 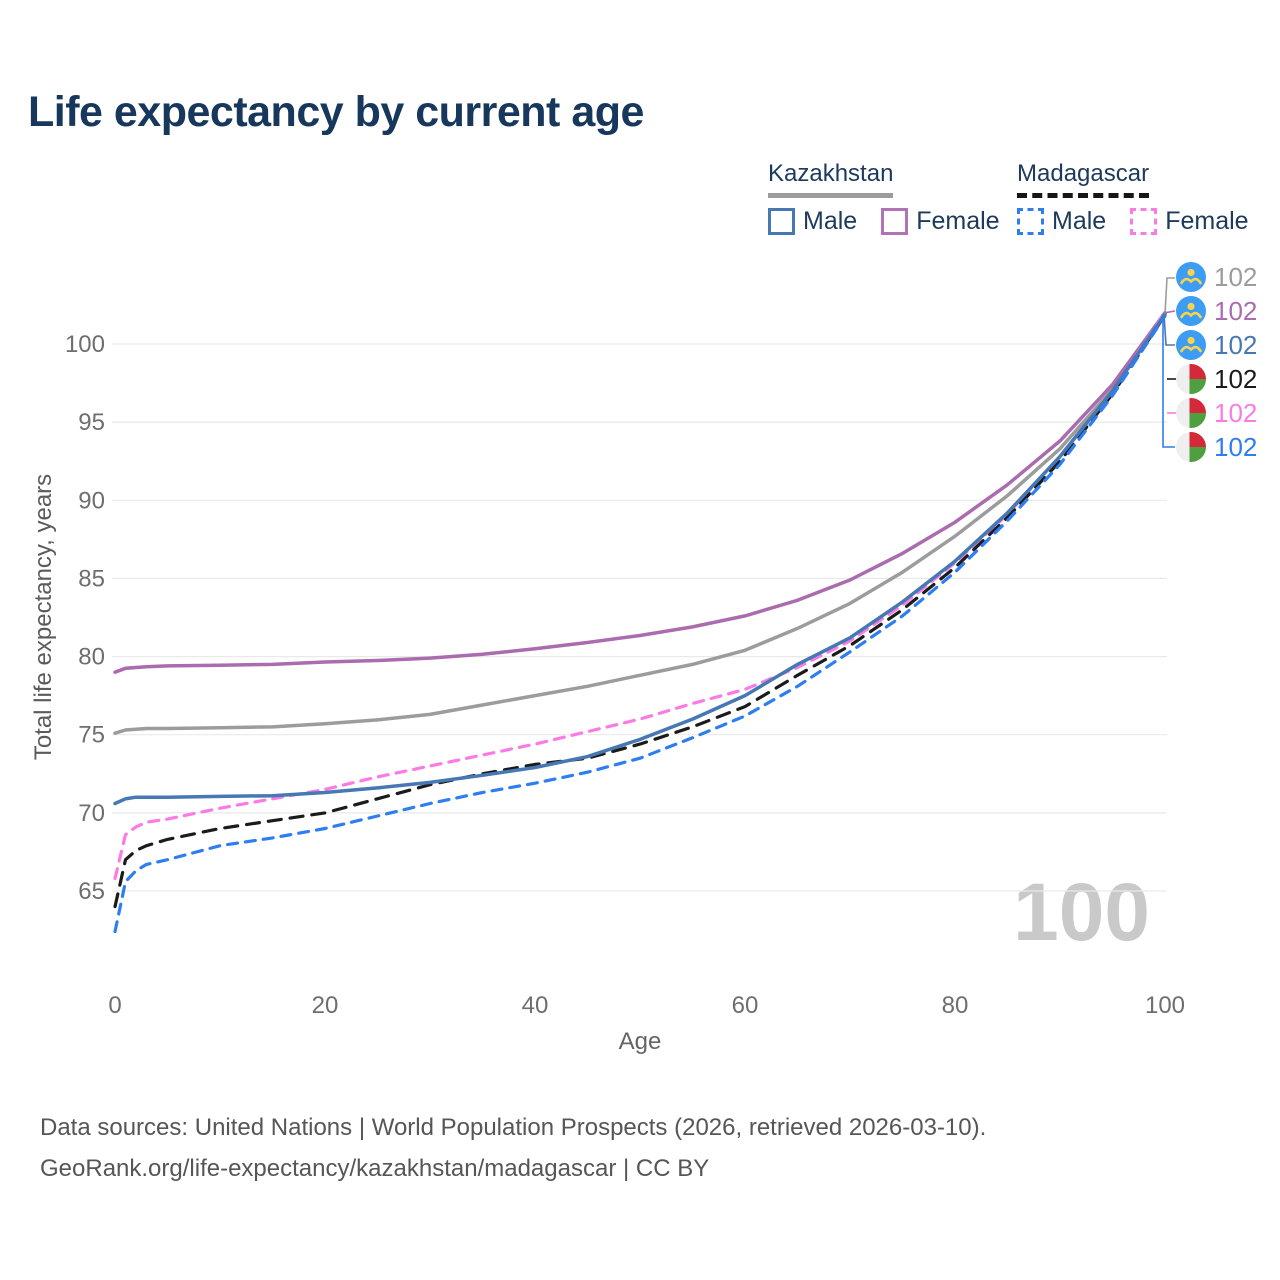 What do you see at coordinates (1165, 1005) in the screenshot?
I see `x-tick-label: 100` at bounding box center [1165, 1005].